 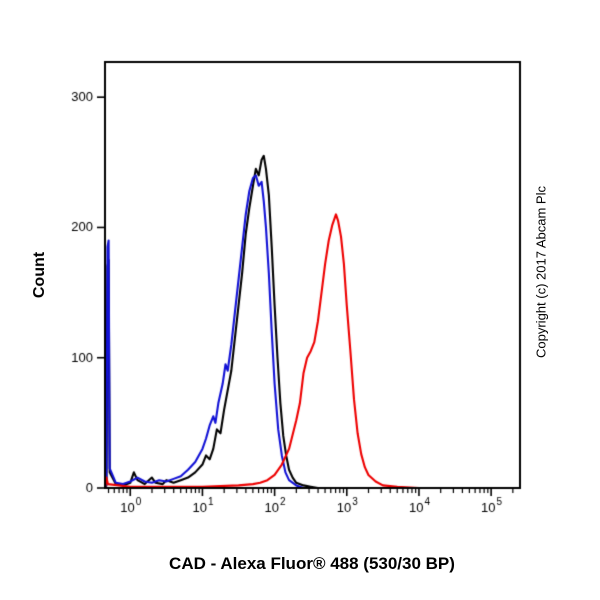 I want to click on copyright-text: Copyright (c) 2017 Abcam Plc, so click(x=541, y=272).